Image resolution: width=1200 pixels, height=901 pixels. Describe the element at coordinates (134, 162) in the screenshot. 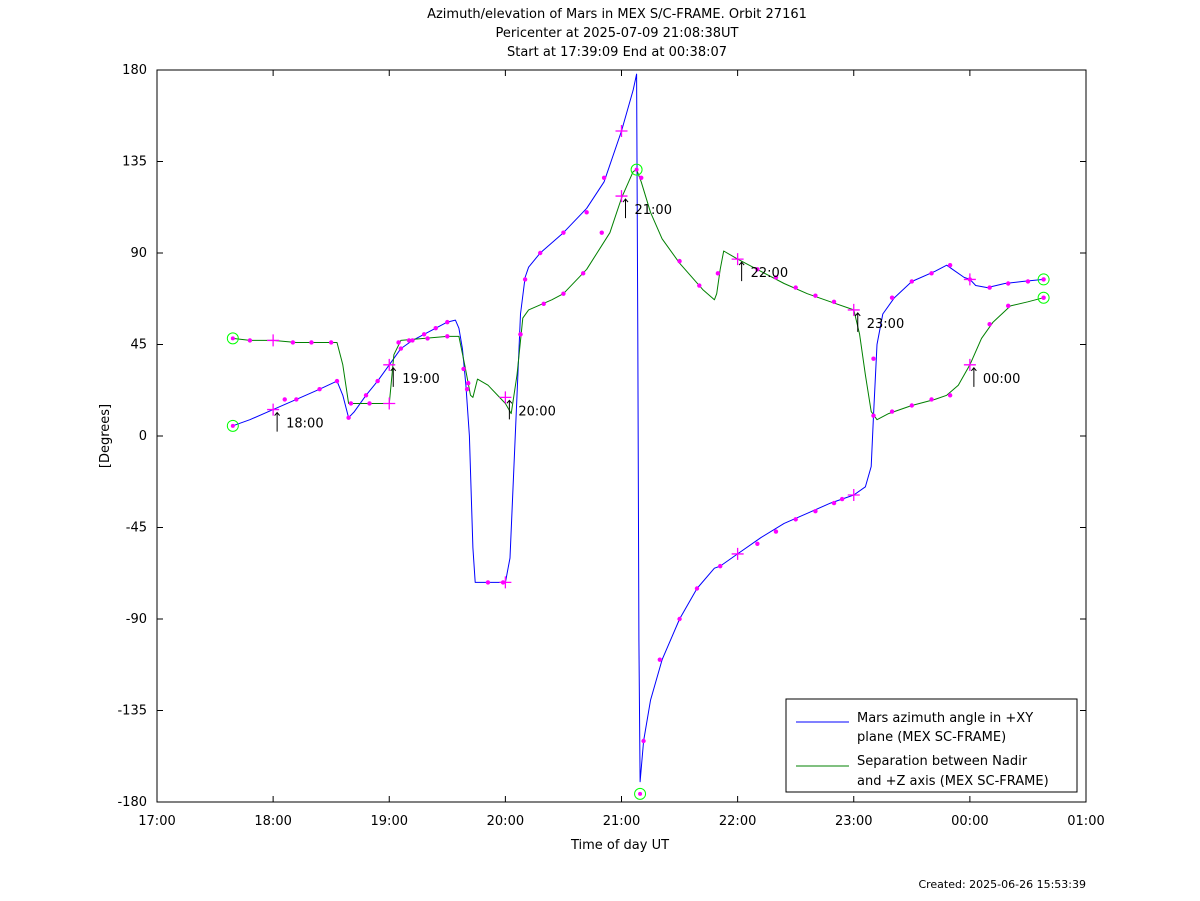

I see `y-tick-label-1: 135` at that location.